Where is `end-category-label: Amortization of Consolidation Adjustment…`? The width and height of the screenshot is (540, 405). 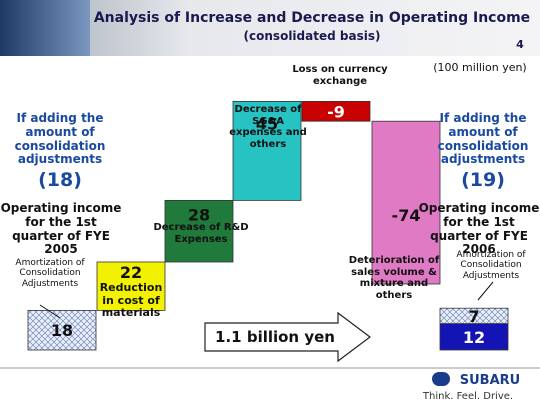 end-category-label: Amortization of Consolidation Adjustment… is located at coordinates (491, 265).